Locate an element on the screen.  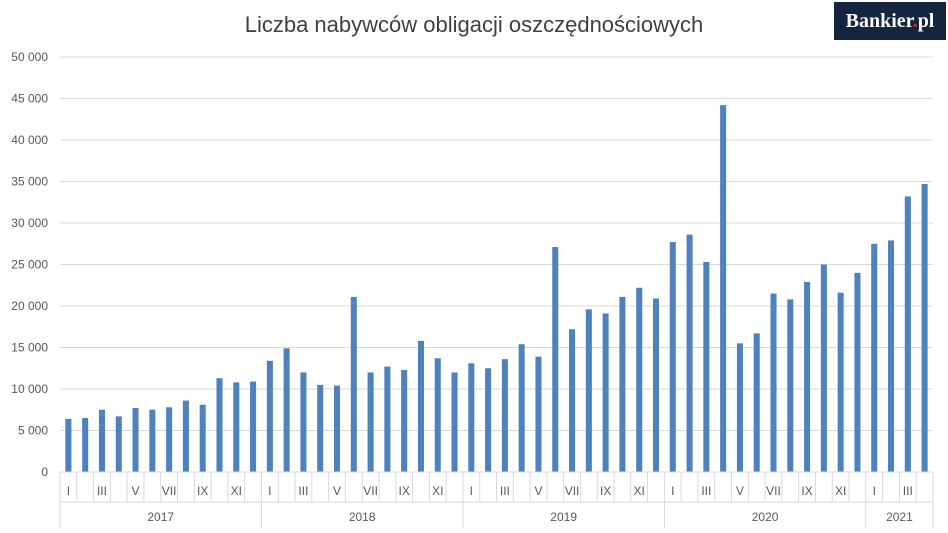
year-label: 2018 is located at coordinates (362, 517).